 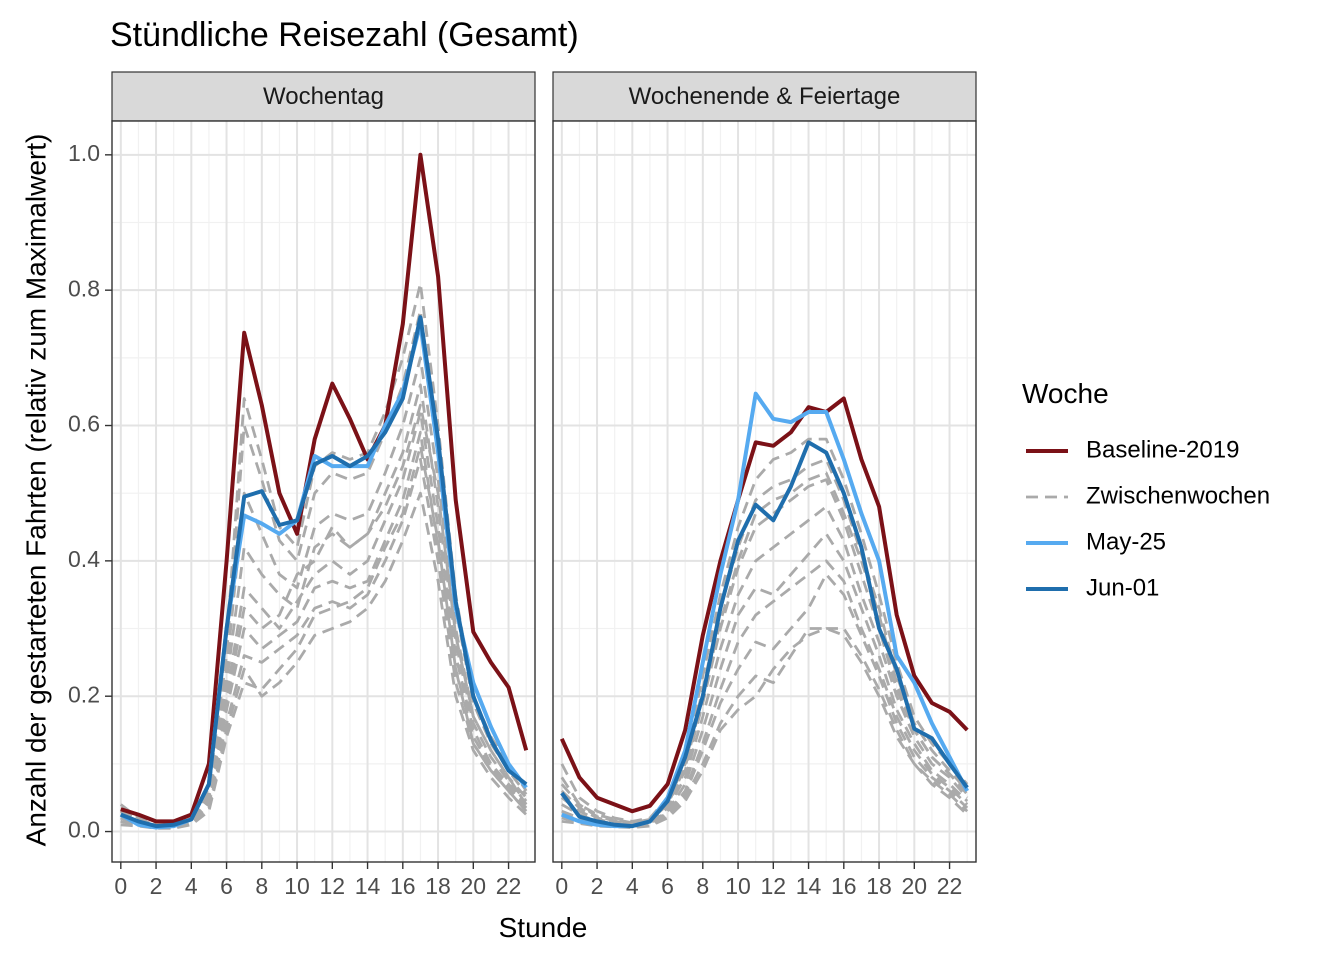 I want to click on line-baseline-2019, so click(x=764, y=605).